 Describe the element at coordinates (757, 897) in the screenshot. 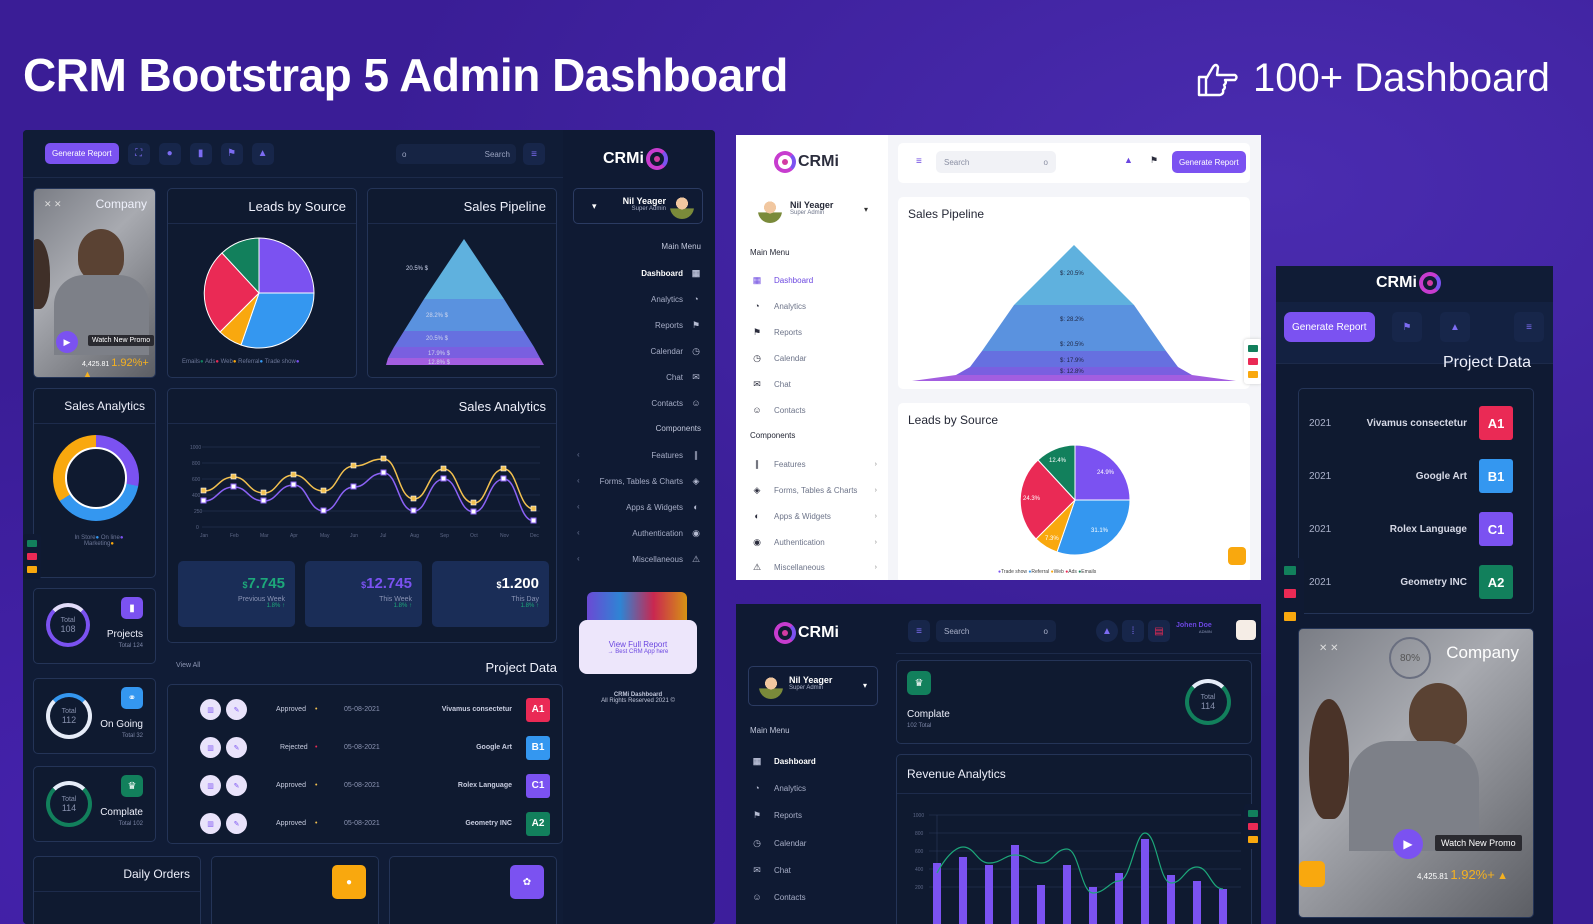

I see `user-add-icon: ☺` at that location.